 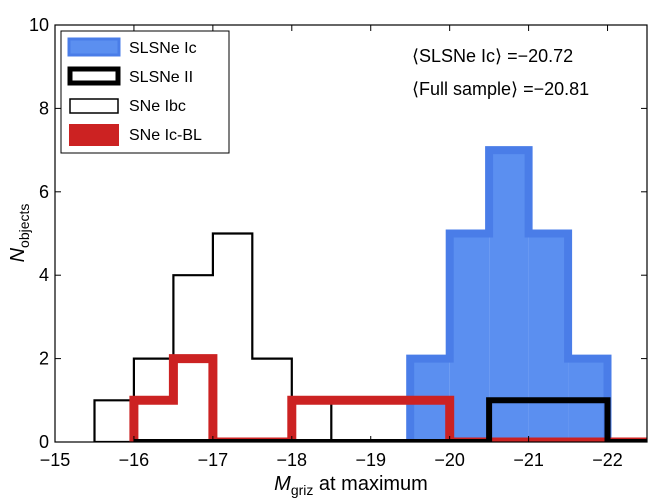 What do you see at coordinates (94, 76) in the screenshot?
I see `legend-swatch-slsne-ii` at bounding box center [94, 76].